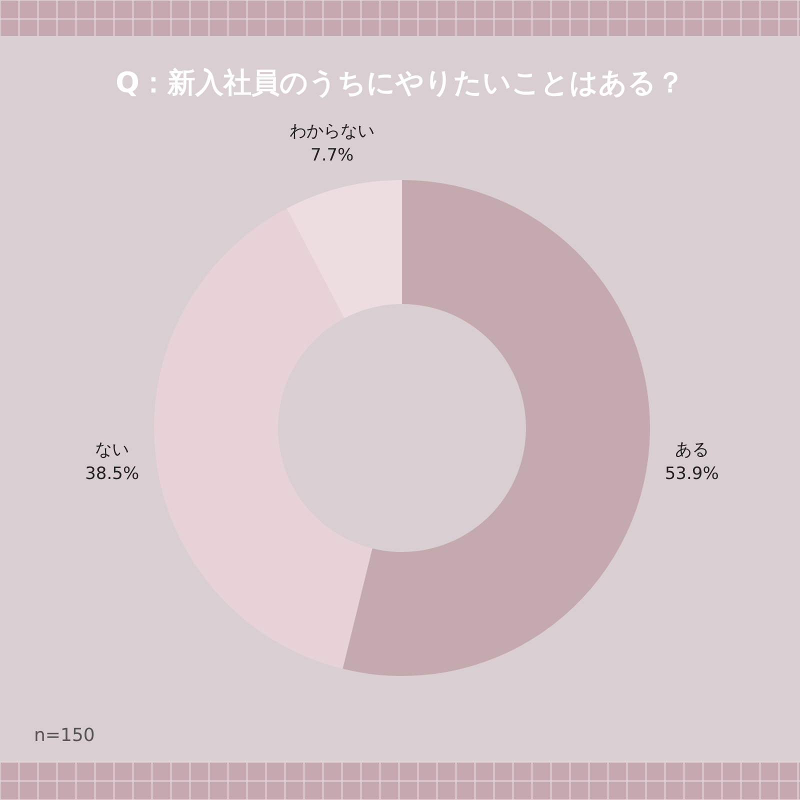 This screenshot has height=800, width=800. What do you see at coordinates (112, 450) in the screenshot?
I see `slice-label: ない` at bounding box center [112, 450].